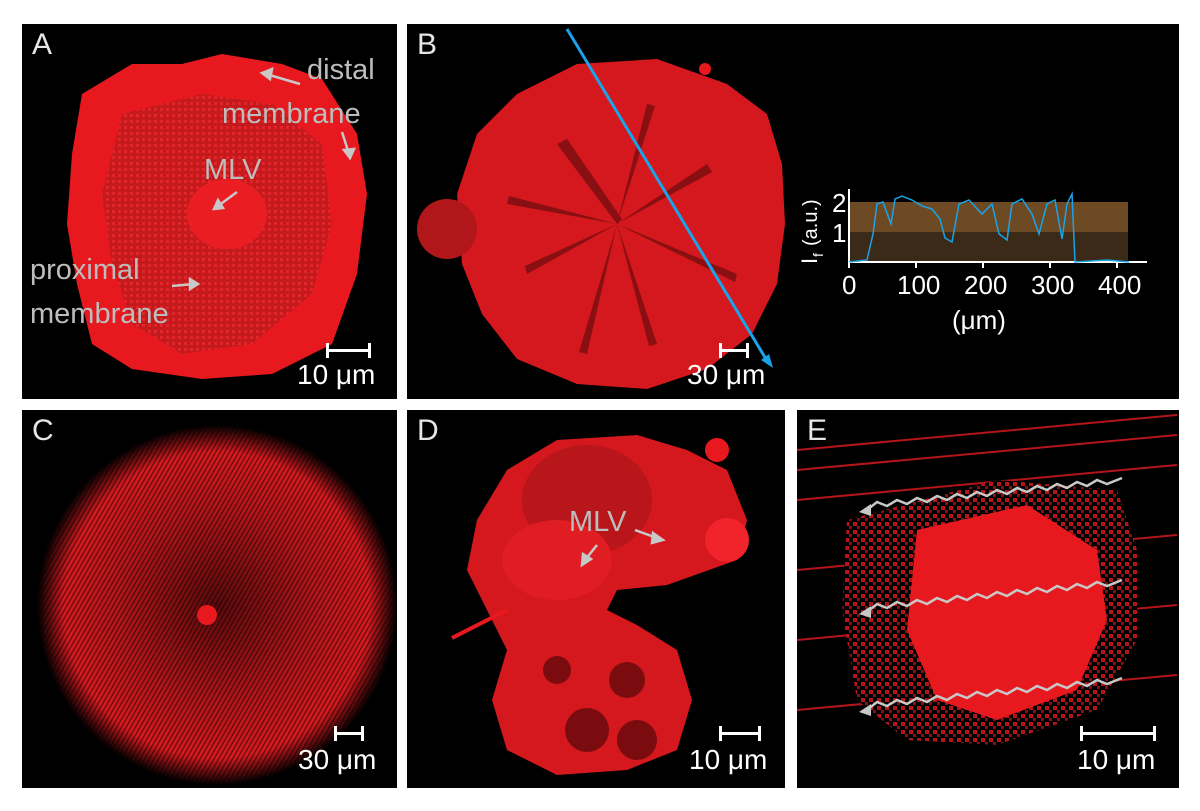  I want to click on panel-c-scalebar, so click(349, 733).